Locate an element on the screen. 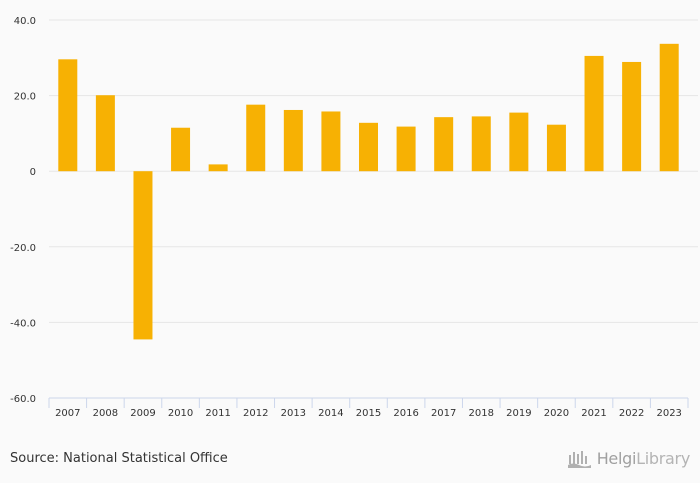  x-tick-label: 2010 is located at coordinates (180, 413).